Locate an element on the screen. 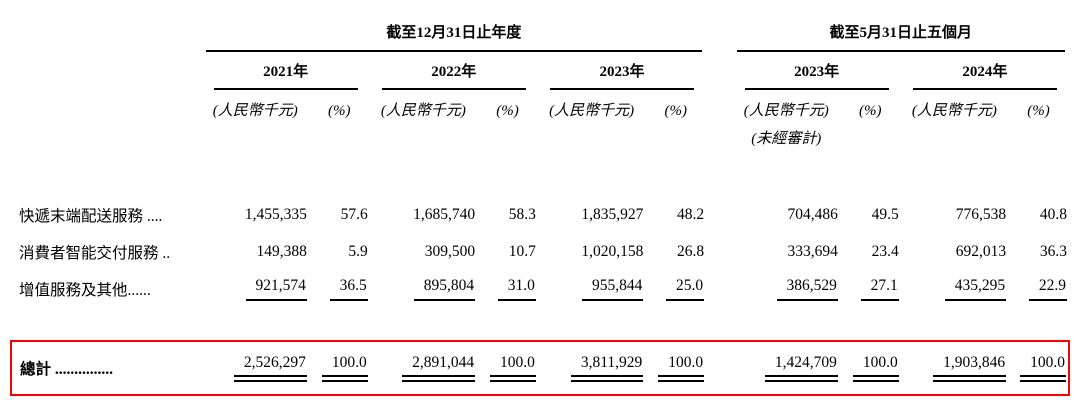 Image resolution: width=1080 pixels, height=400 pixels. percent-cell: 31.0 is located at coordinates (507, 288).